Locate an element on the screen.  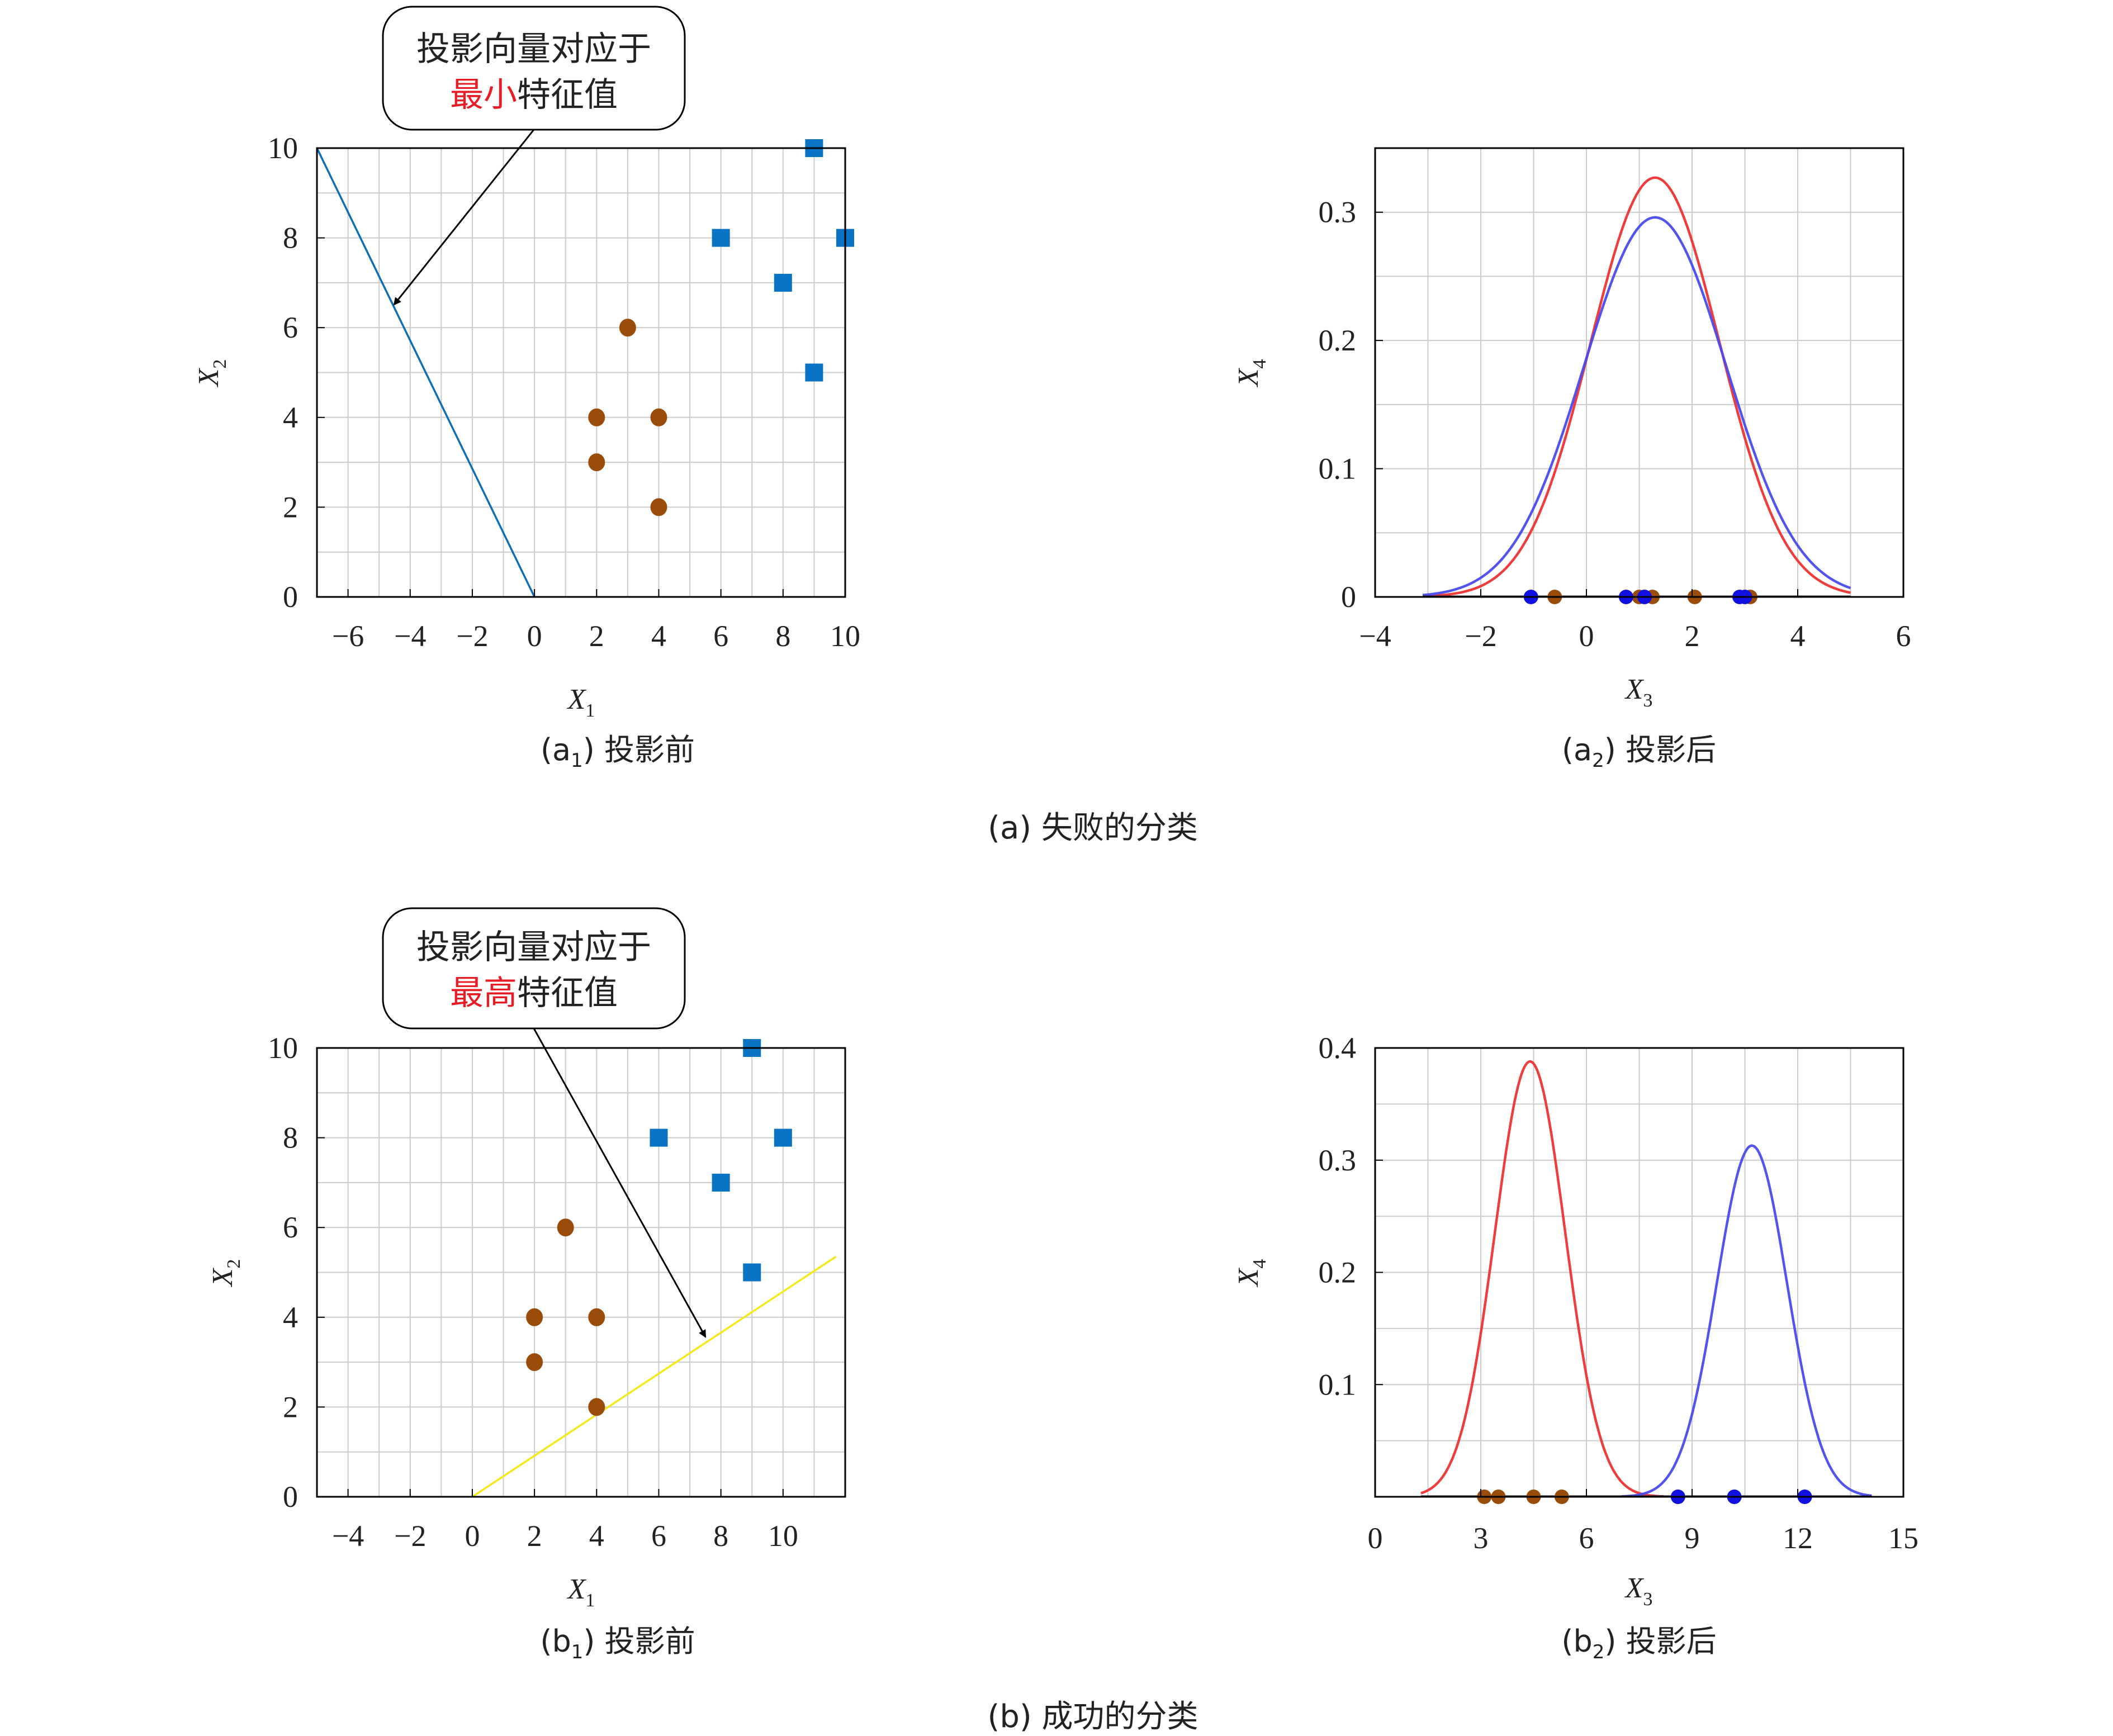
b1-xtick-label: −2 is located at coordinates (410, 1536).